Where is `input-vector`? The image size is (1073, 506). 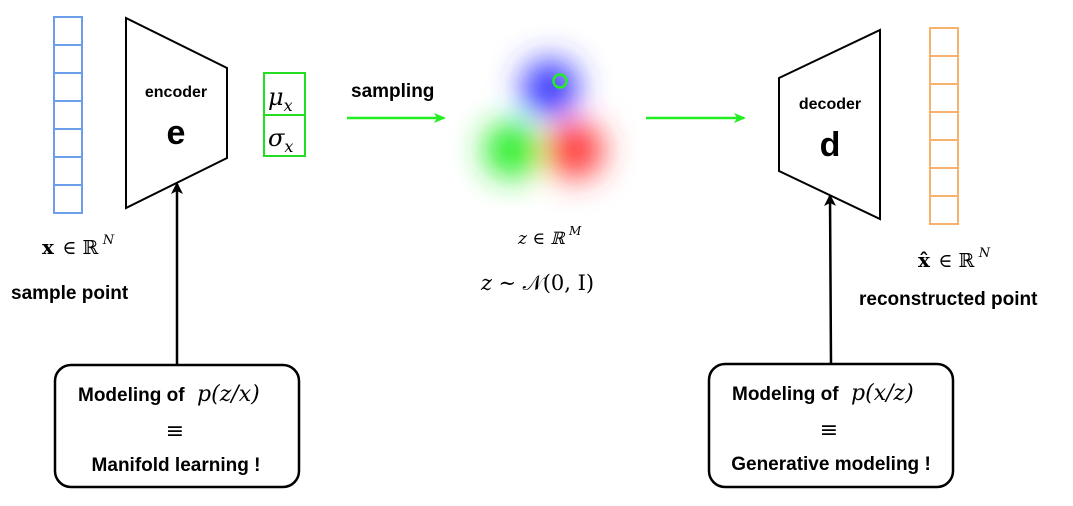
input-vector is located at coordinates (68, 115).